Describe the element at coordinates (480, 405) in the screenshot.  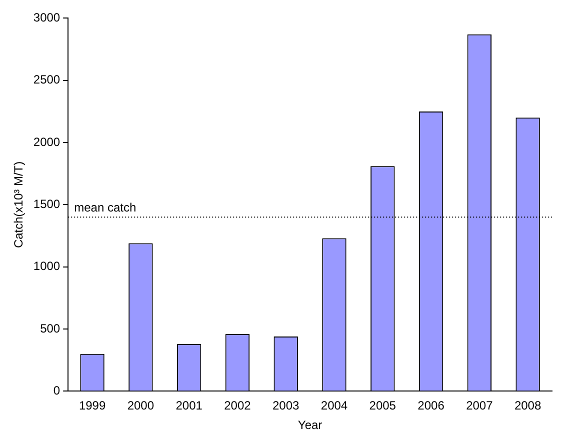
I see `x-tick-label: 2007` at that location.